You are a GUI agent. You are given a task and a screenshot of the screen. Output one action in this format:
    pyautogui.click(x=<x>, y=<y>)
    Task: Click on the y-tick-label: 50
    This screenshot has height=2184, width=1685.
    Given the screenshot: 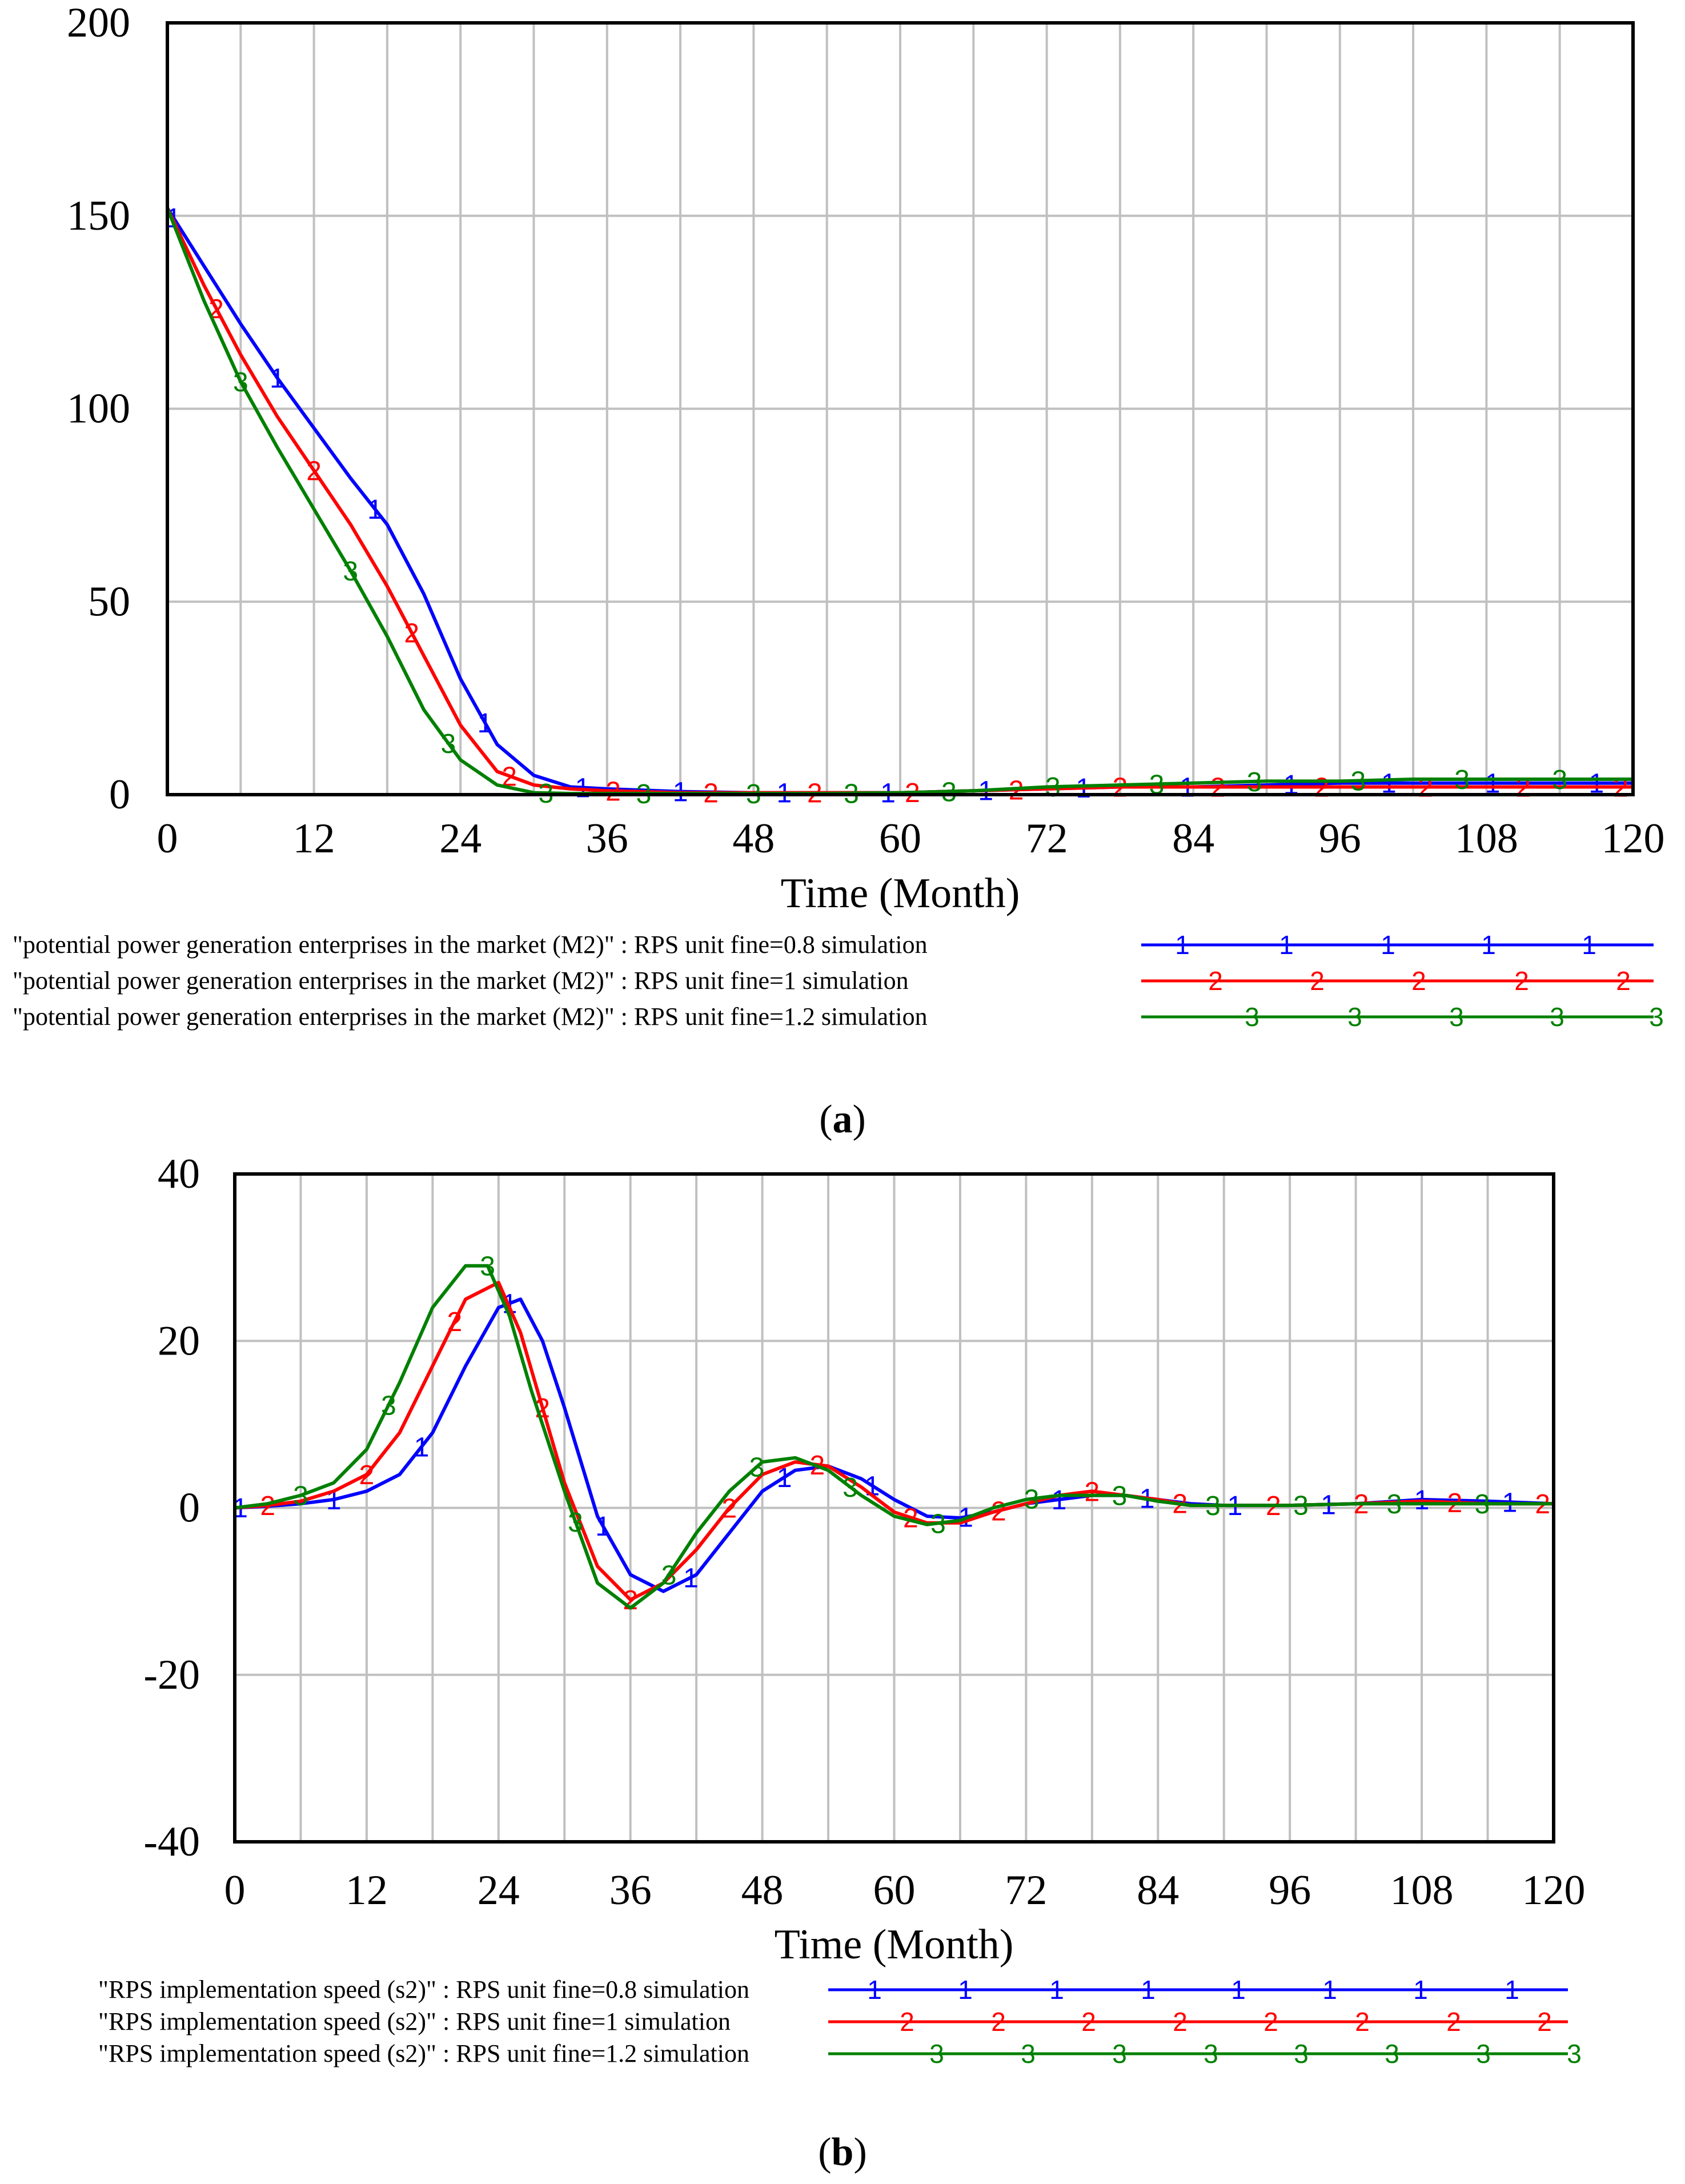 What is the action you would take?
    pyautogui.click(x=109, y=601)
    